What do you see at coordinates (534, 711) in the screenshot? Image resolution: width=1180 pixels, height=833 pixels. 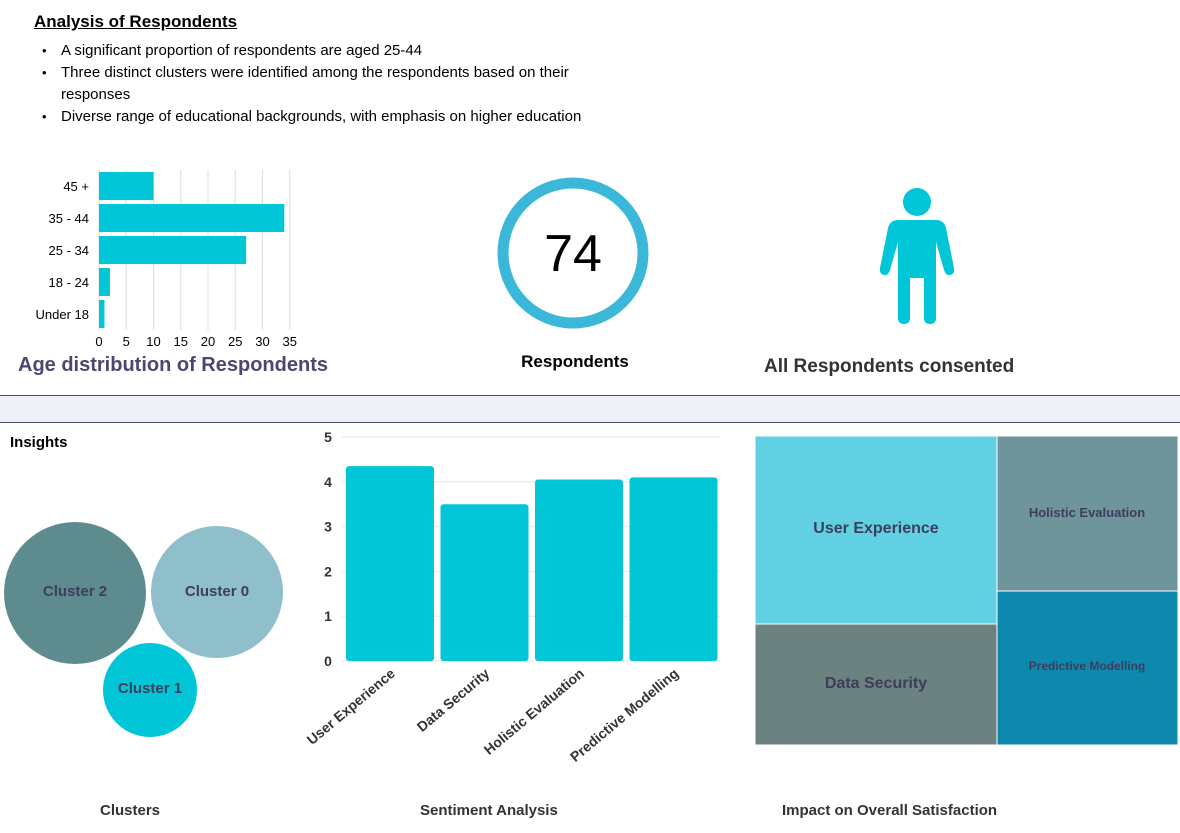 I see `sentiment-x-tick: Holistic Evaluation` at bounding box center [534, 711].